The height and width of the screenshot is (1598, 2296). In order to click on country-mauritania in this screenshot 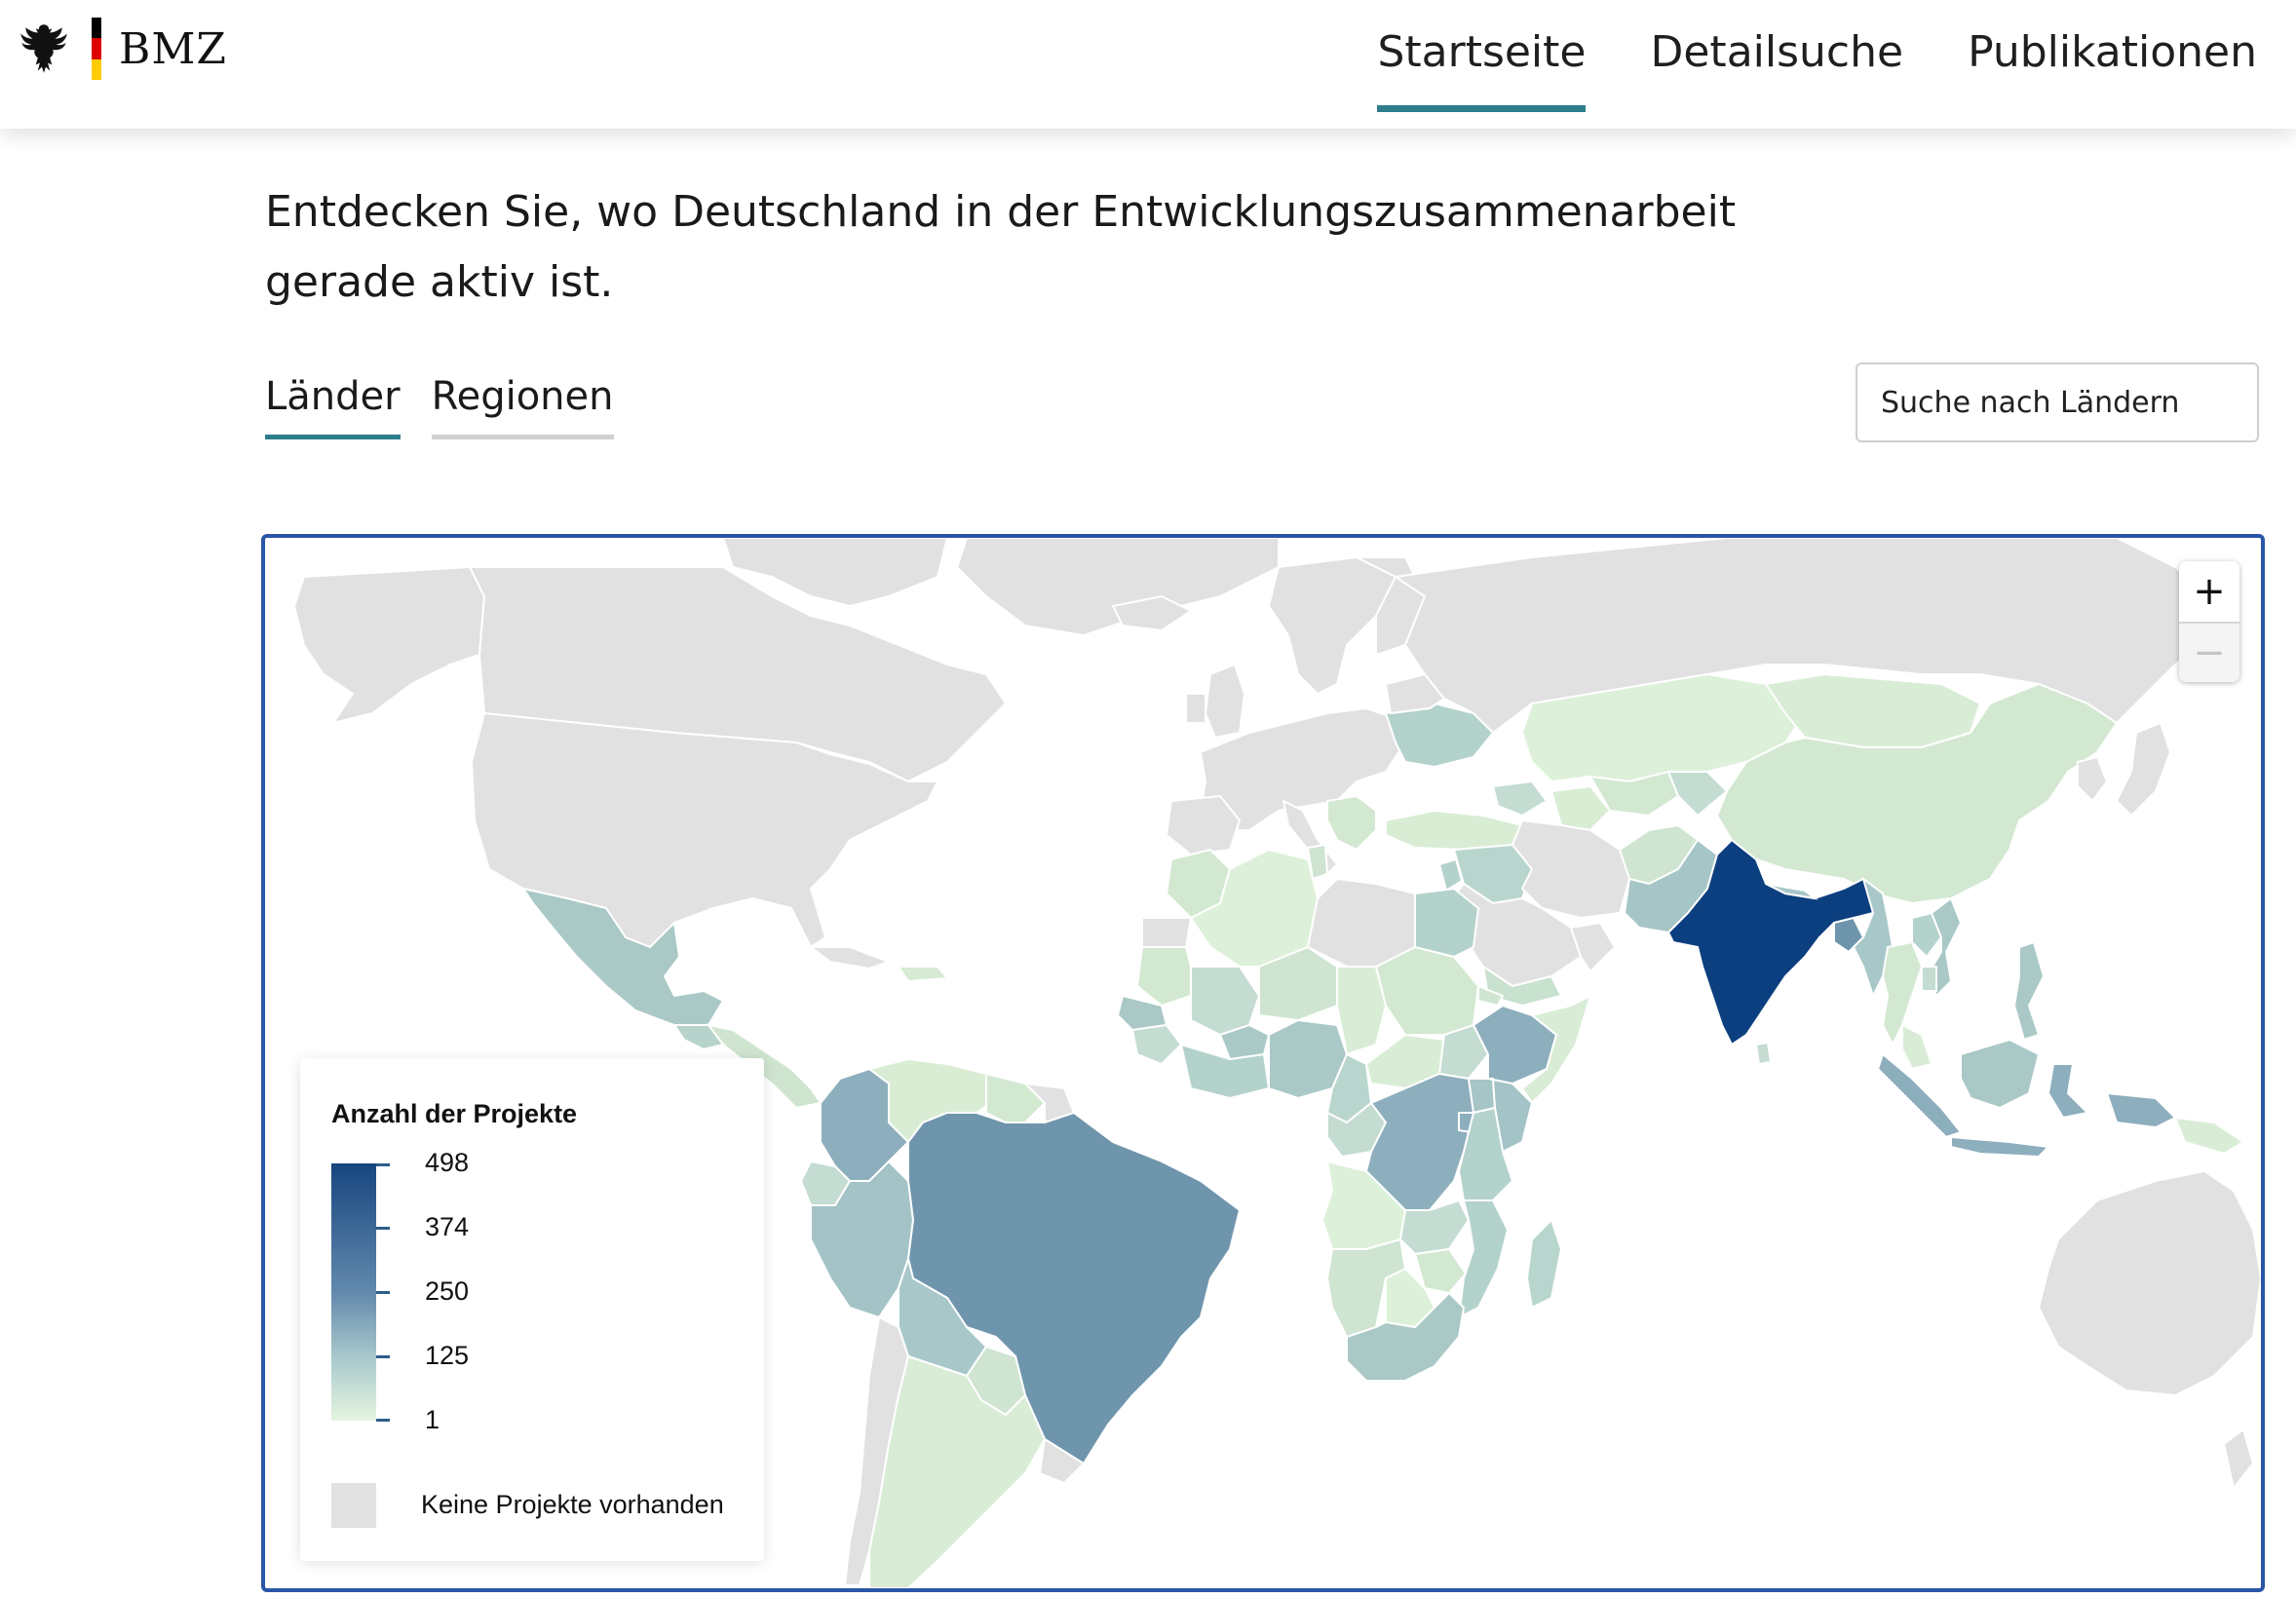, I will do `click(1163, 977)`.